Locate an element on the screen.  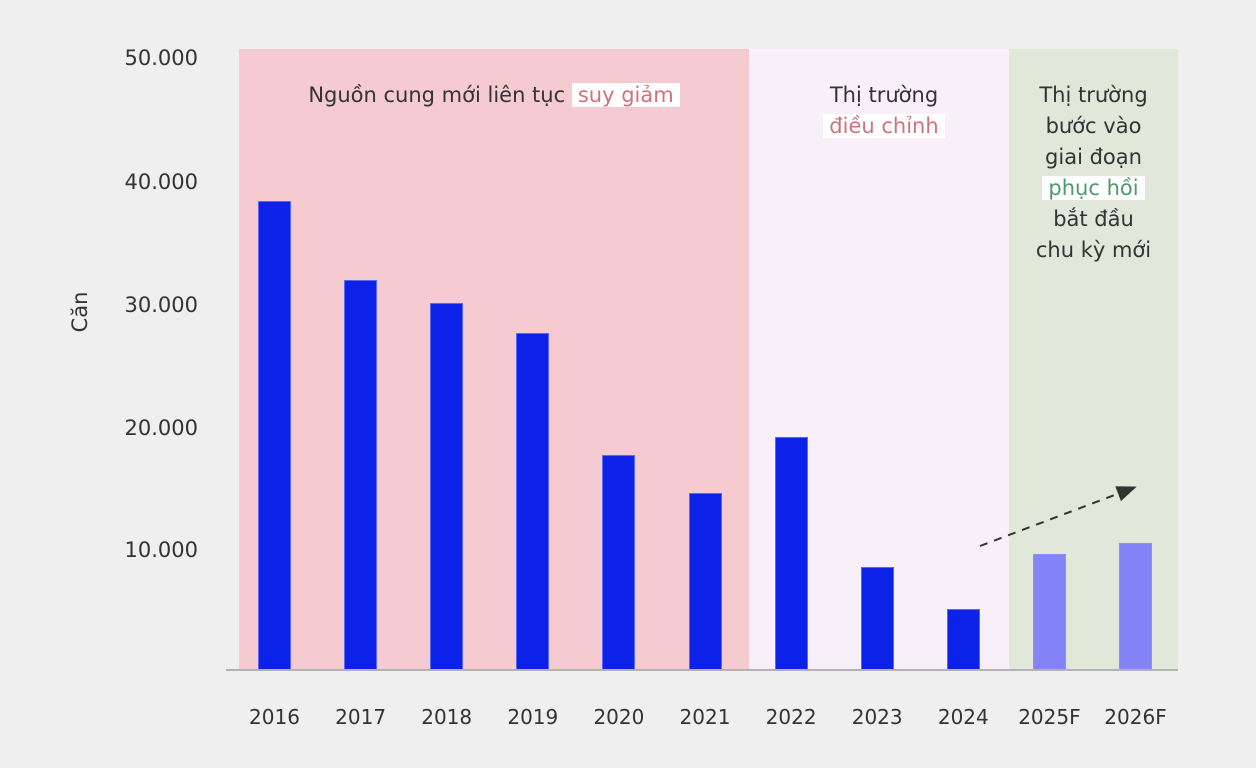
x-tick: 2022 is located at coordinates (791, 717).